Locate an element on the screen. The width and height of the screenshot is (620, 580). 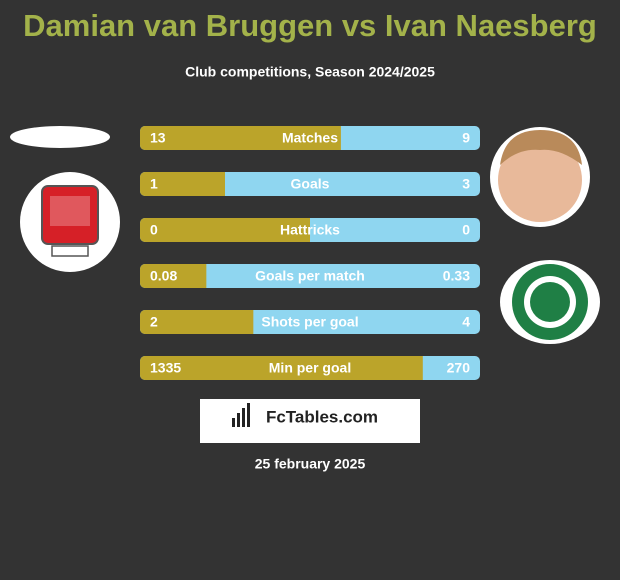
right-value: 270 is located at coordinates (459, 368).